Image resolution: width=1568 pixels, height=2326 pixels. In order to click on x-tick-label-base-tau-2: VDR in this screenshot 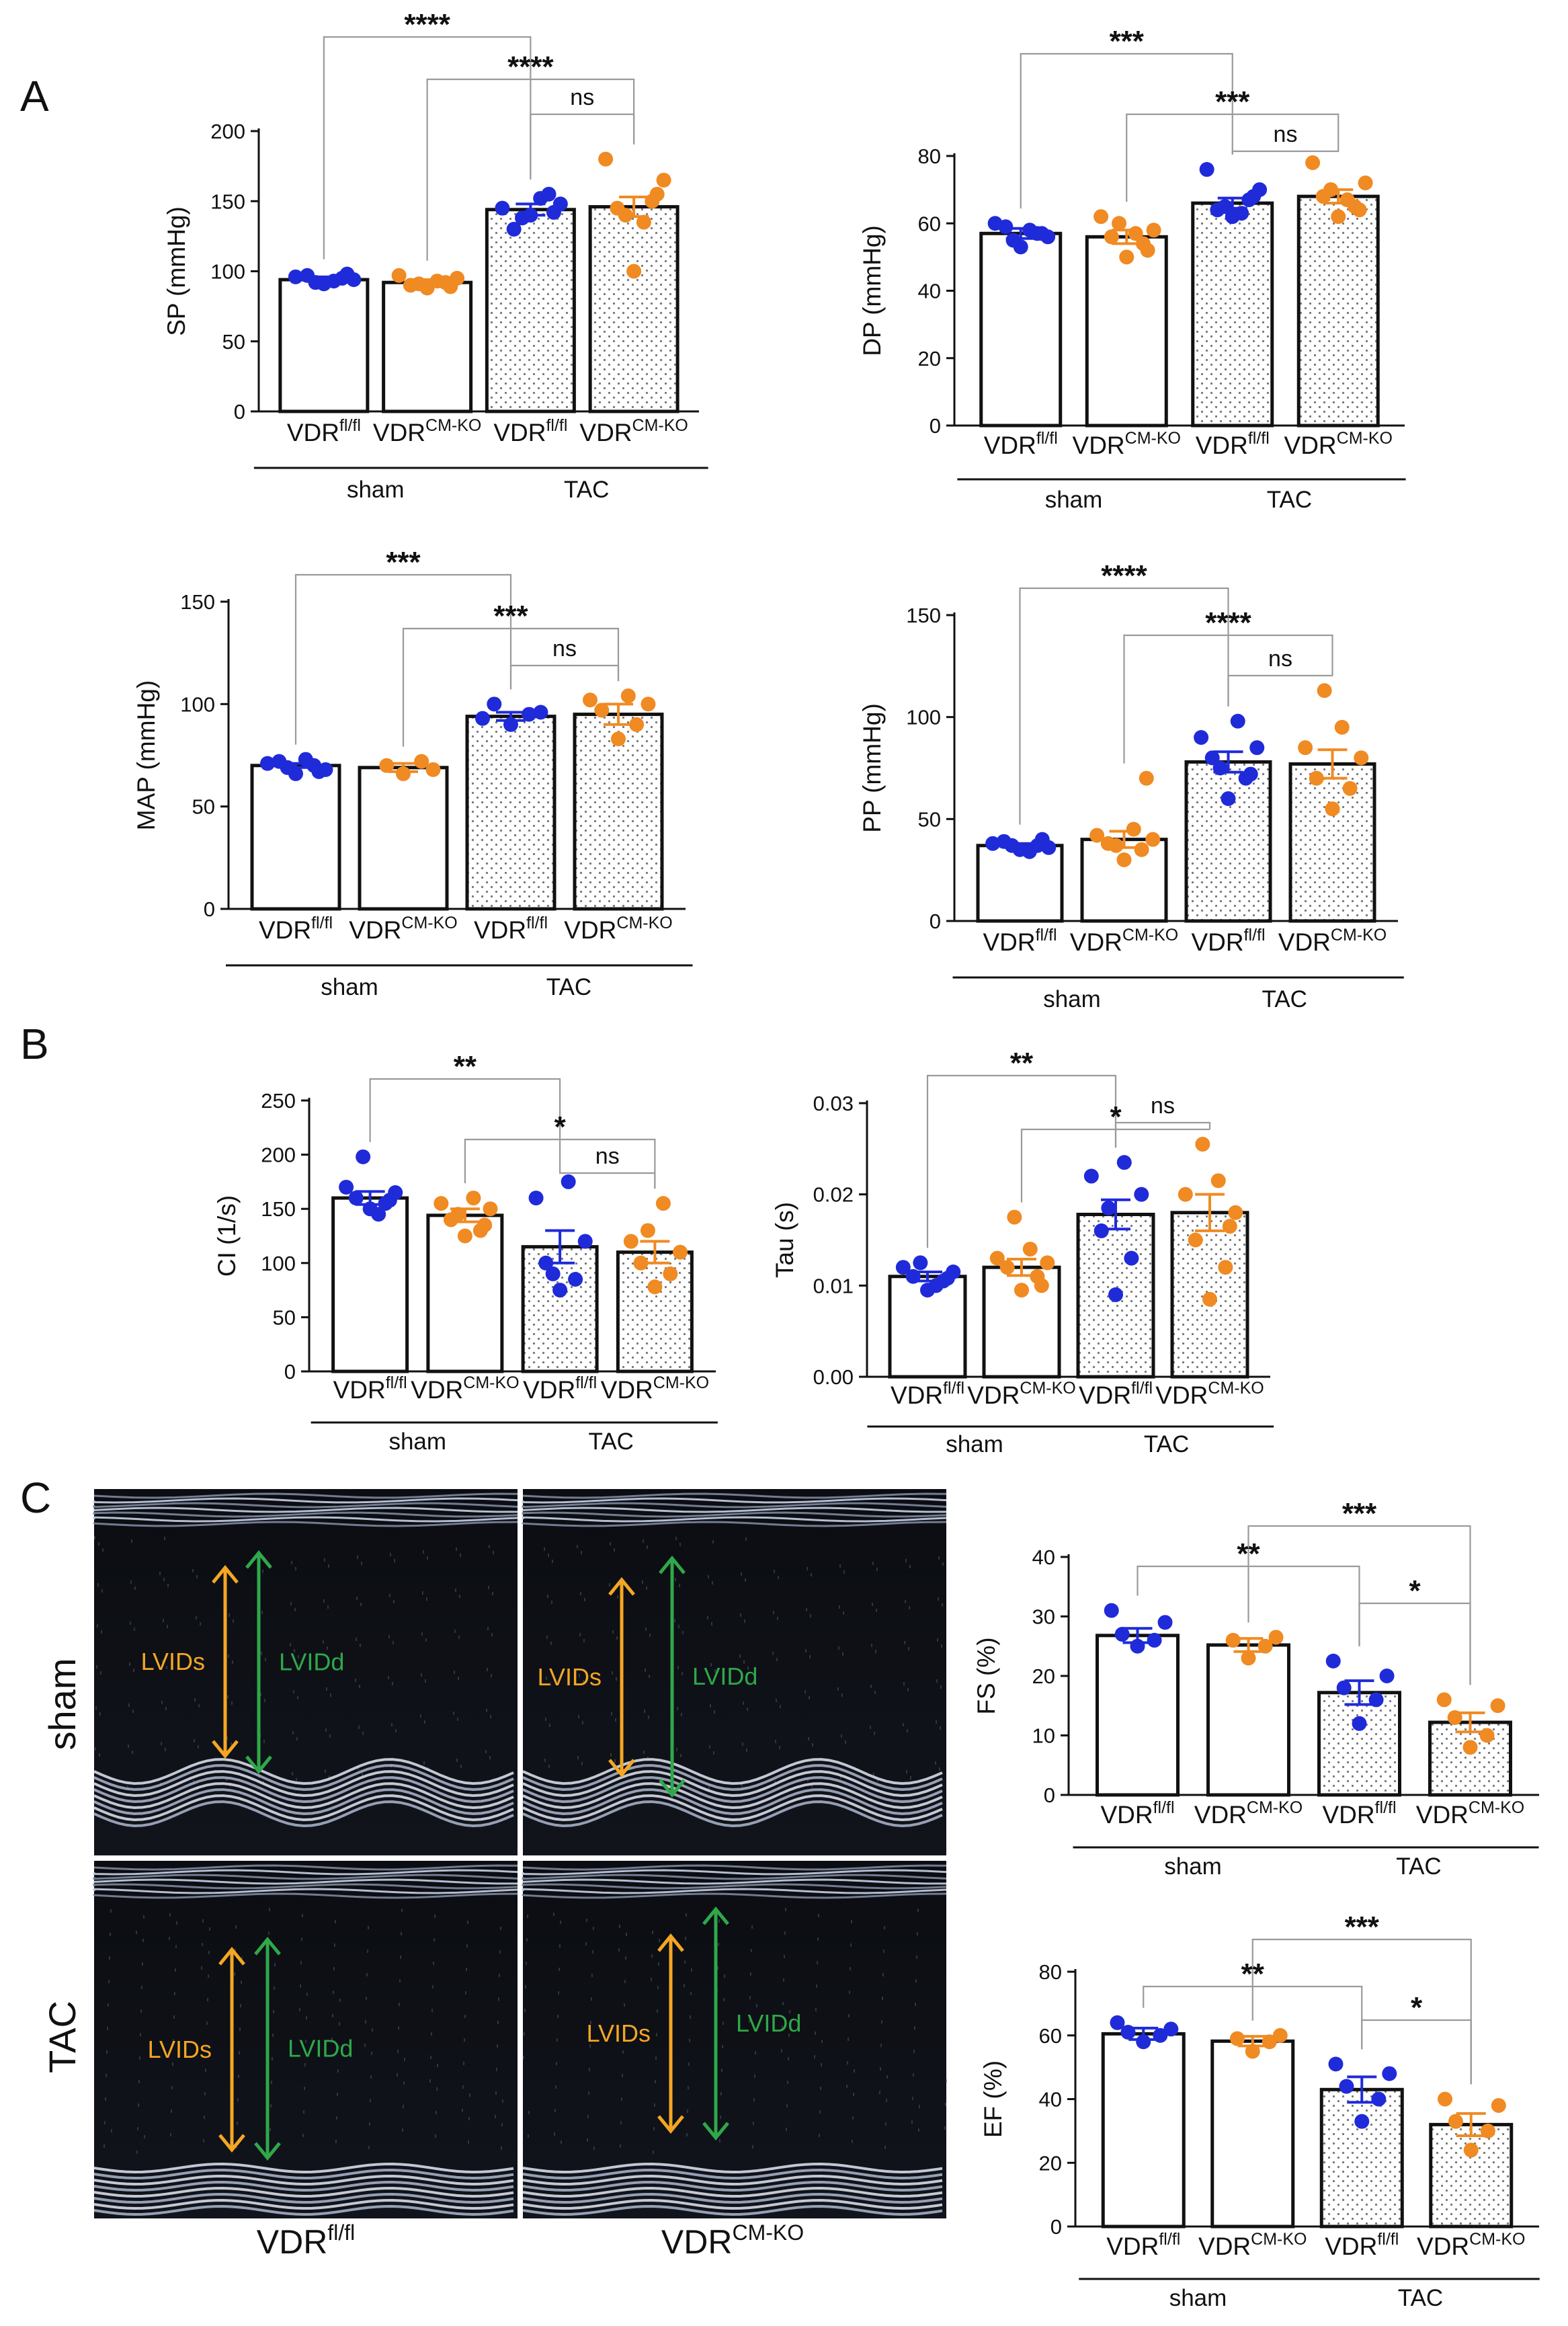, I will do `click(1105, 1395)`.